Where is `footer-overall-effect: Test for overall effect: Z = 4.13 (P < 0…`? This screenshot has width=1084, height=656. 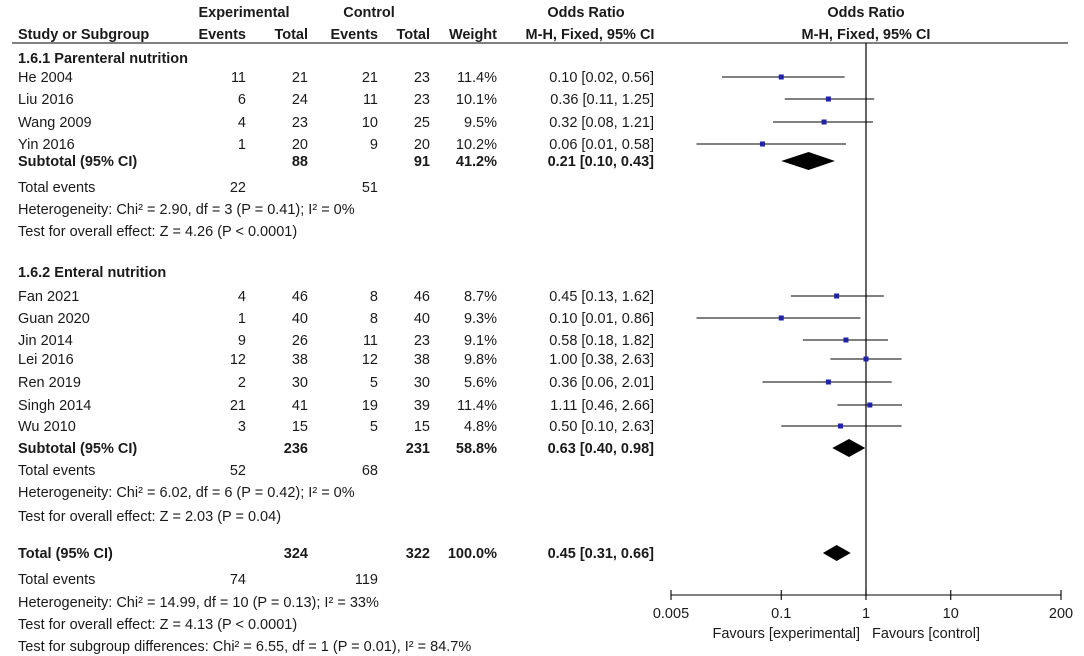
footer-overall-effect: Test for overall effect: Z = 4.13 (P < 0… is located at coordinates (157, 625).